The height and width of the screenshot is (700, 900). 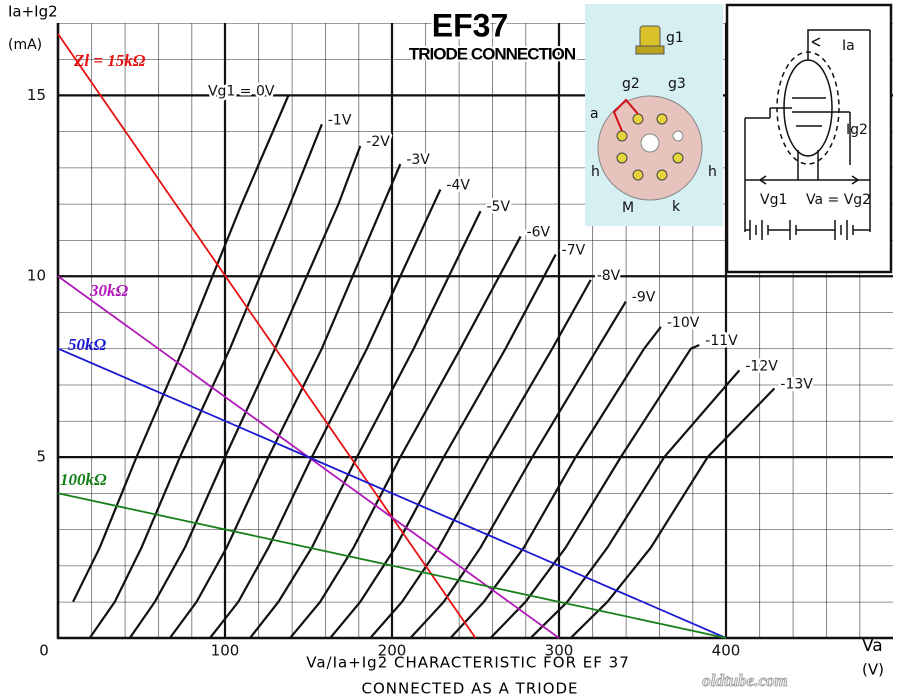 I want to click on schematic-label: Ig2, so click(x=857, y=130).